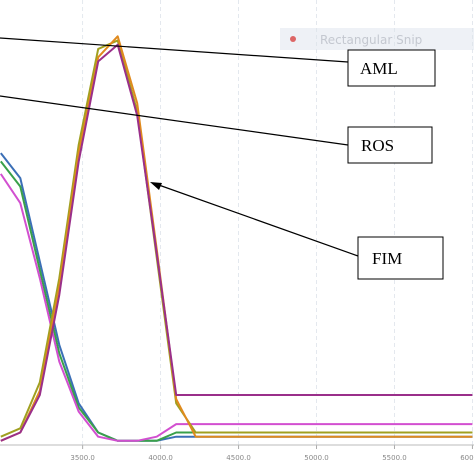 Image resolution: width=474 pixels, height=474 pixels. What do you see at coordinates (379, 68) in the screenshot?
I see `annotation: AML` at bounding box center [379, 68].